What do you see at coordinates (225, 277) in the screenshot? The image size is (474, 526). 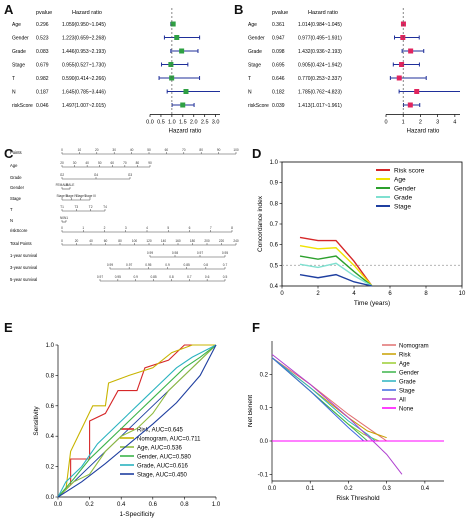 I see `surv5-tick-label: 0.5` at bounding box center [225, 277].